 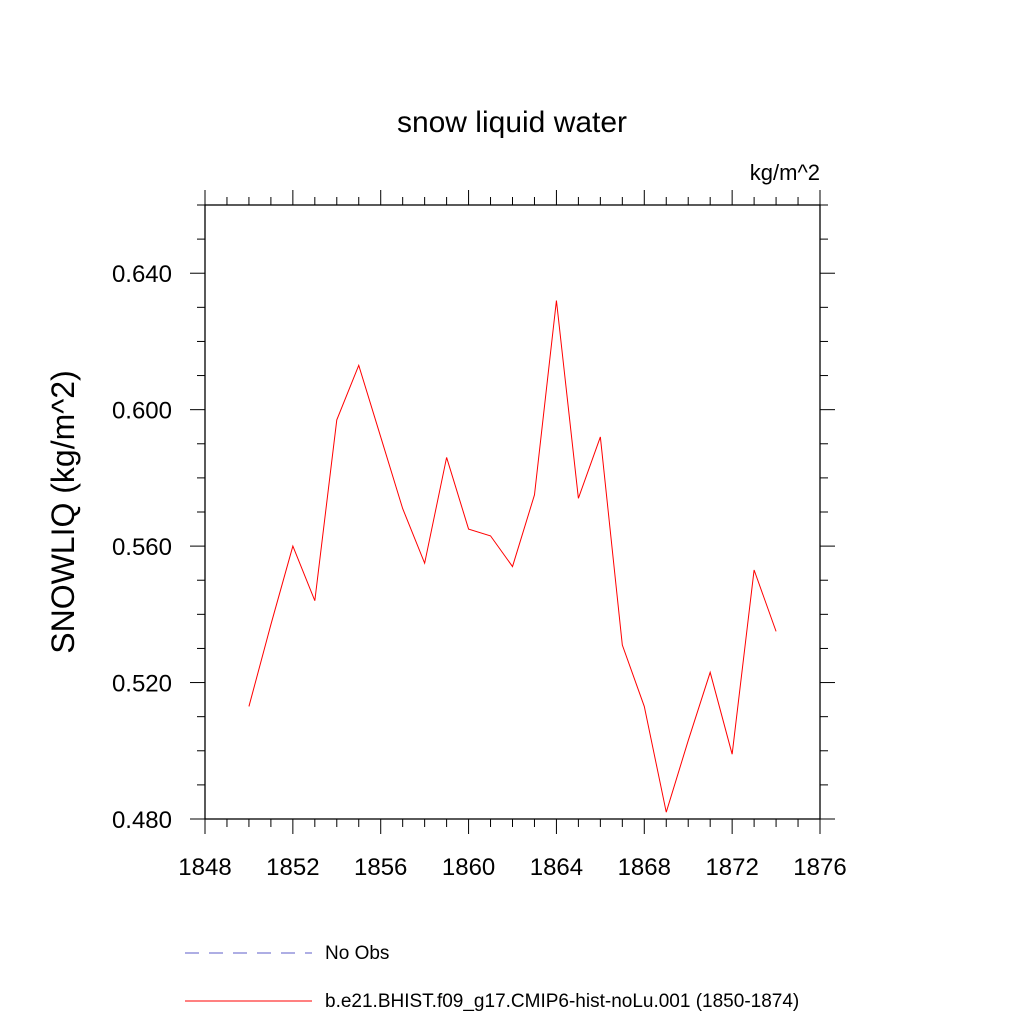 What do you see at coordinates (380, 867) in the screenshot?
I see `x-tick-label: 1856` at bounding box center [380, 867].